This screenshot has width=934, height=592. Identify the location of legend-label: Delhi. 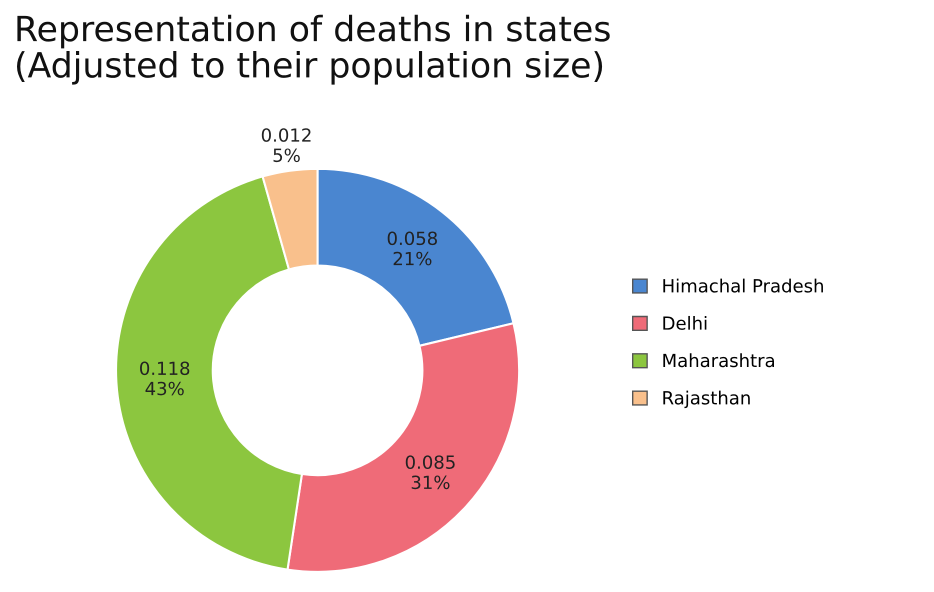
(684, 323).